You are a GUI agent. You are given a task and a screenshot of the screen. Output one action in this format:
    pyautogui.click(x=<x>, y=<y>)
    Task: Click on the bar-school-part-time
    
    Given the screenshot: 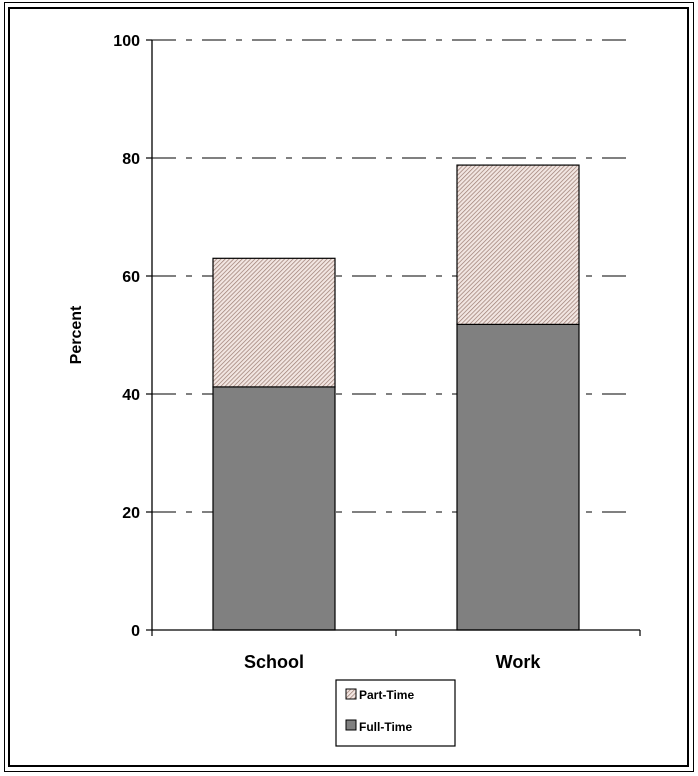 What is the action you would take?
    pyautogui.click(x=274, y=322)
    